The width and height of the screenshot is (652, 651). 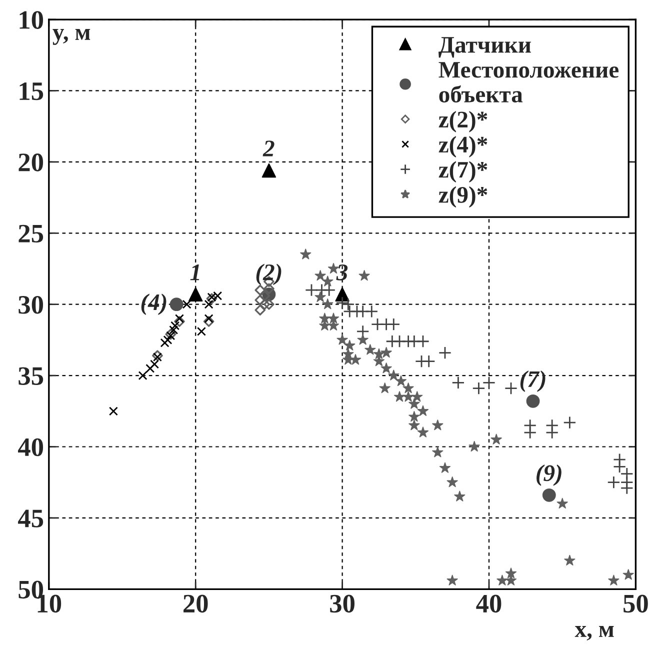 I want to click on y-tick-label: 25, so click(x=31, y=233).